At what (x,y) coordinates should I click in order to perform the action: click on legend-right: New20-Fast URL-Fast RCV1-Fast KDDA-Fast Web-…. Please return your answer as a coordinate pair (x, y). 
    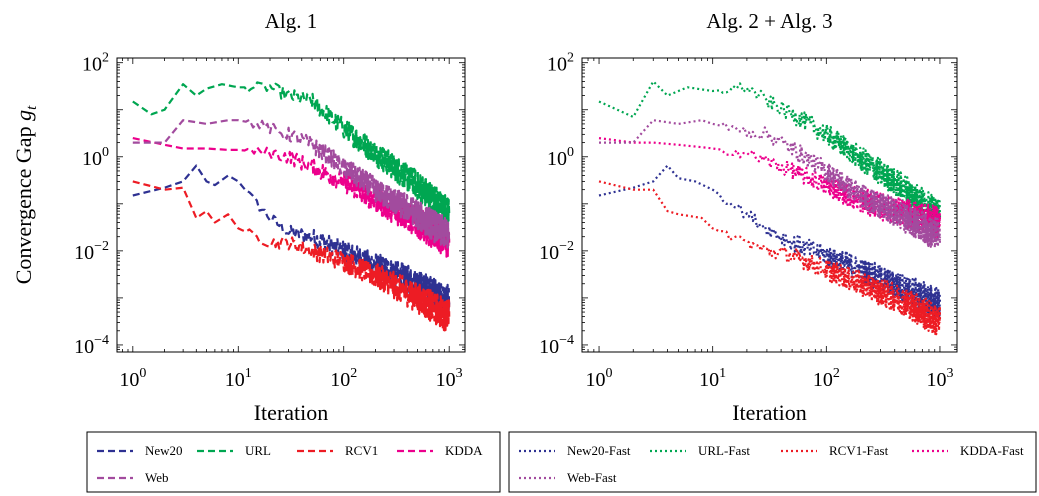
    Looking at the image, I should click on (772, 462).